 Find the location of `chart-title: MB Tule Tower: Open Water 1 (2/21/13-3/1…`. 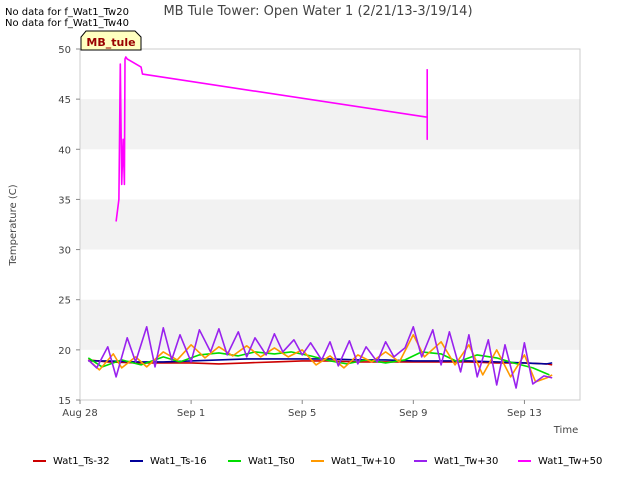

chart-title: MB Tule Tower: Open Water 1 (2/21/13-3/1… is located at coordinates (317, 11).